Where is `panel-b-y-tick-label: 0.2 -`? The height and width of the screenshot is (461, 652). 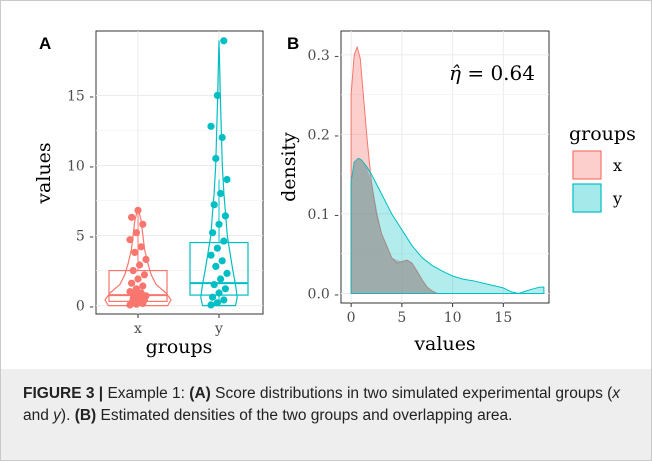
panel-b-y-tick-label: 0.2 - is located at coordinates (324, 135).